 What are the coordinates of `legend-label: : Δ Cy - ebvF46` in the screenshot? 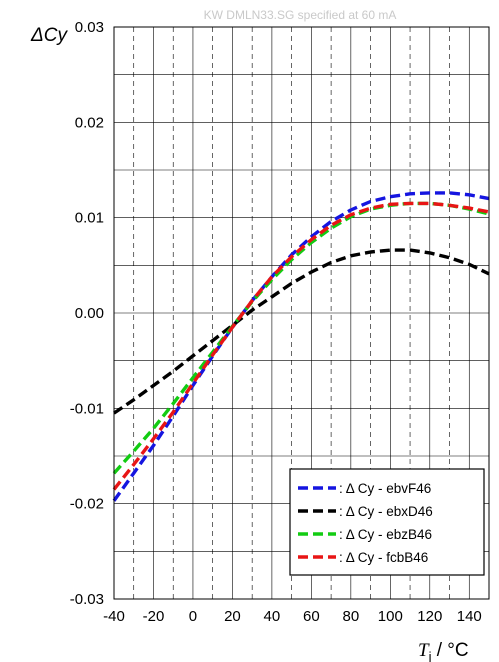 It's located at (385, 488).